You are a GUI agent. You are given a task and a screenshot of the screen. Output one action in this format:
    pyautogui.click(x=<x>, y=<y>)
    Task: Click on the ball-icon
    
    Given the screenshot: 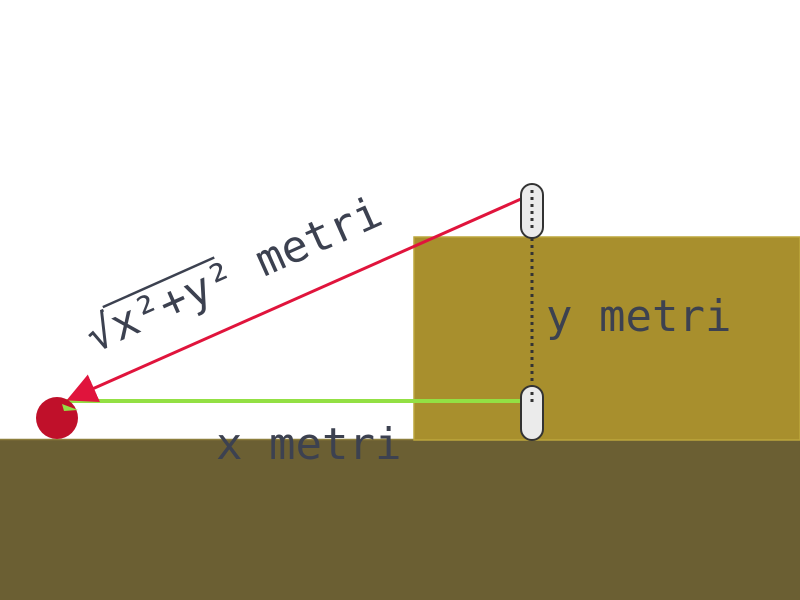 What is the action you would take?
    pyautogui.click(x=57, y=418)
    